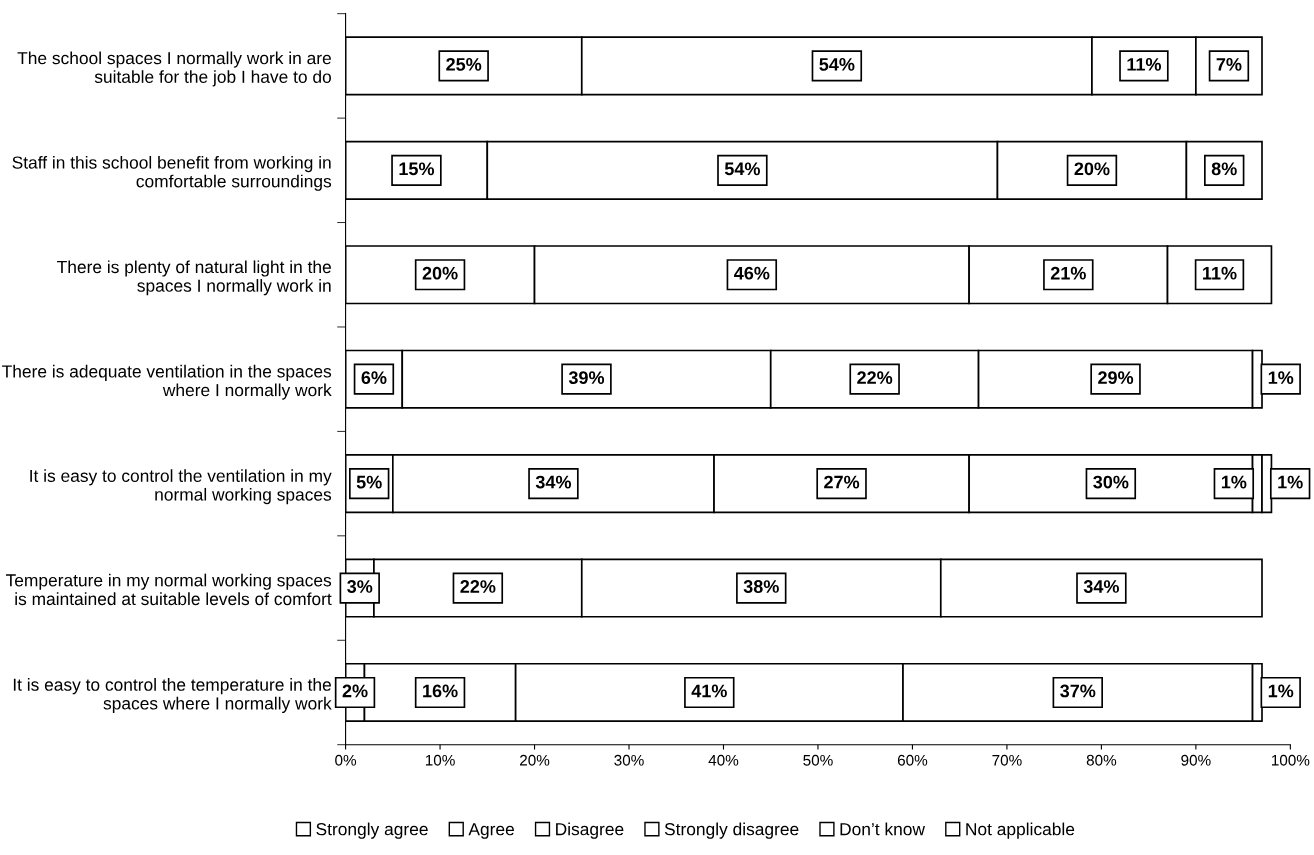 Image resolution: width=1314 pixels, height=855 pixels. What do you see at coordinates (883, 829) in the screenshot?
I see `legend-label: Don’t know` at bounding box center [883, 829].